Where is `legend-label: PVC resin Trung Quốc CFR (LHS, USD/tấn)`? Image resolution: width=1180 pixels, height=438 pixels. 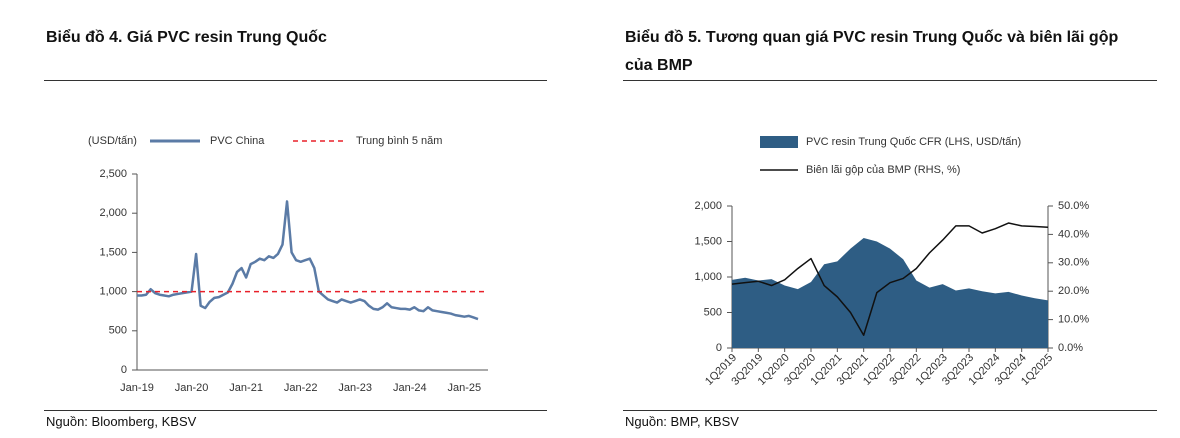
legend-label: PVC resin Trung Quốc CFR (LHS, USD/tấn) is located at coordinates (913, 142).